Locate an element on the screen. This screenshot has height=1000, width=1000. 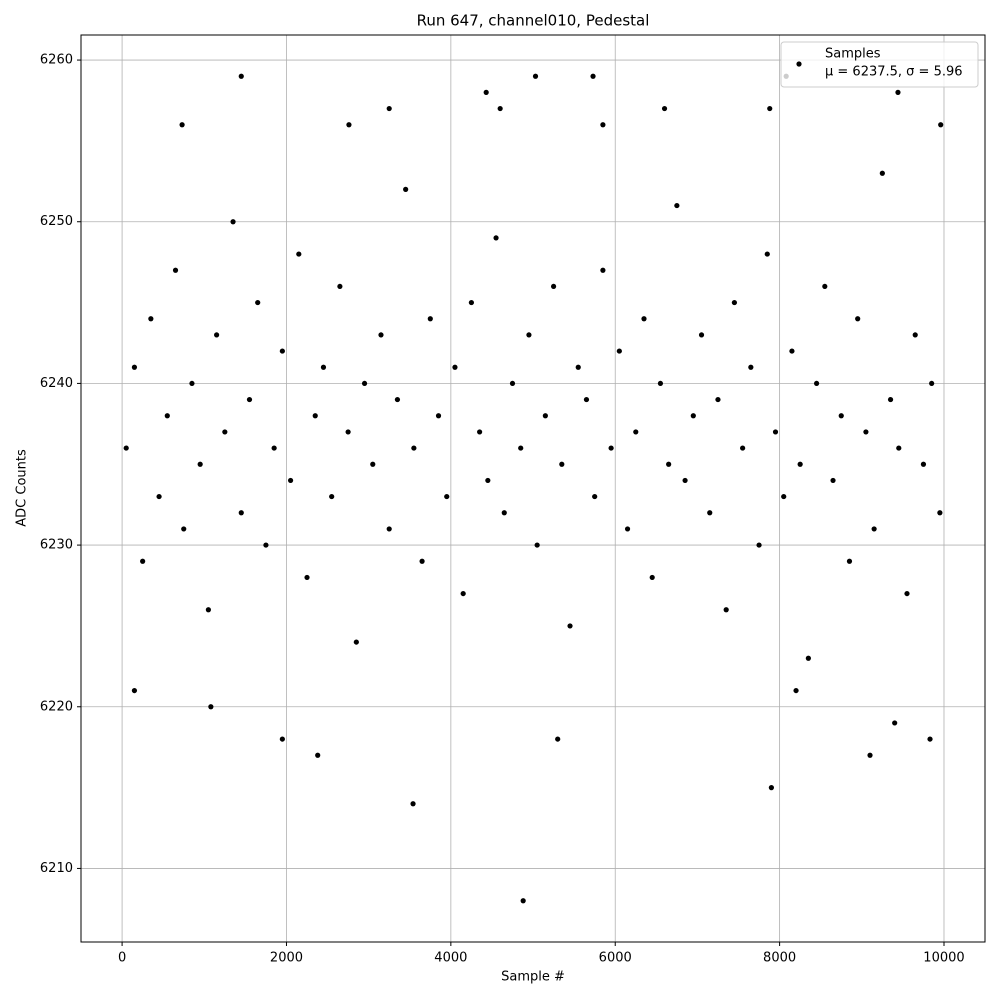
y-axis-label: ADC Counts is located at coordinates (22, 488).